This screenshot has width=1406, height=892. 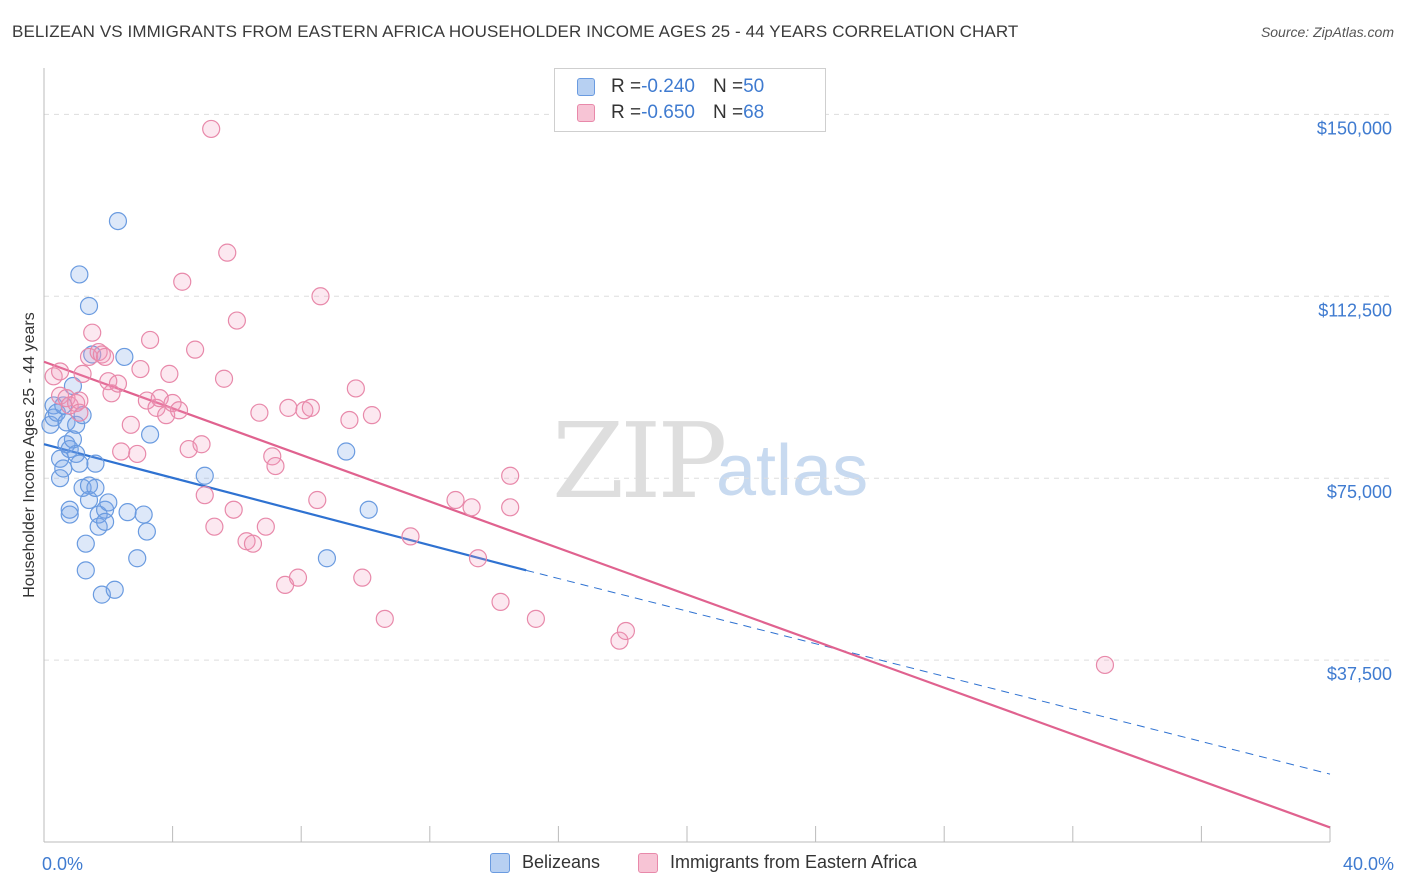 What do you see at coordinates (285, 507) in the screenshot?
I see `belizean-trend-line` at bounding box center [285, 507].